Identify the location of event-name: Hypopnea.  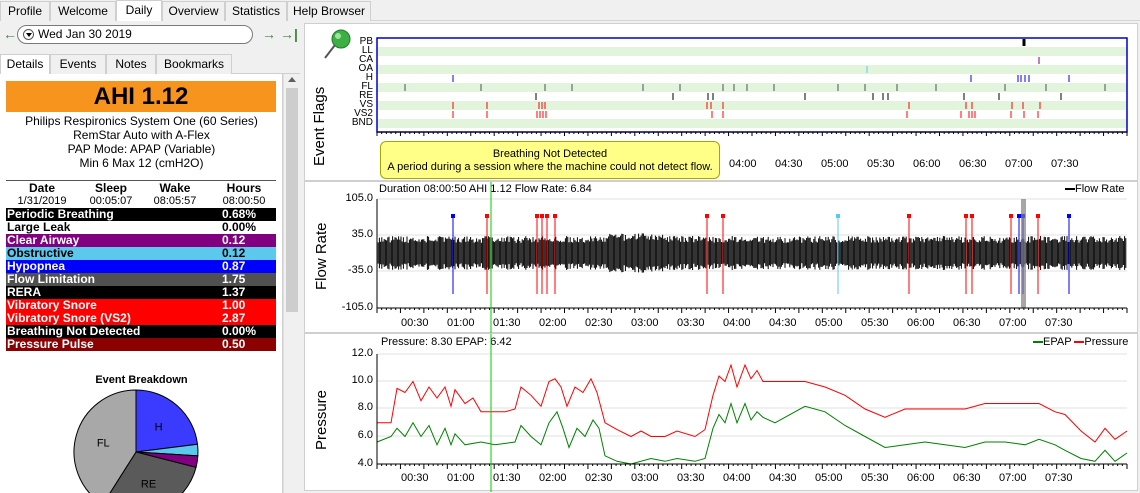
(36, 266).